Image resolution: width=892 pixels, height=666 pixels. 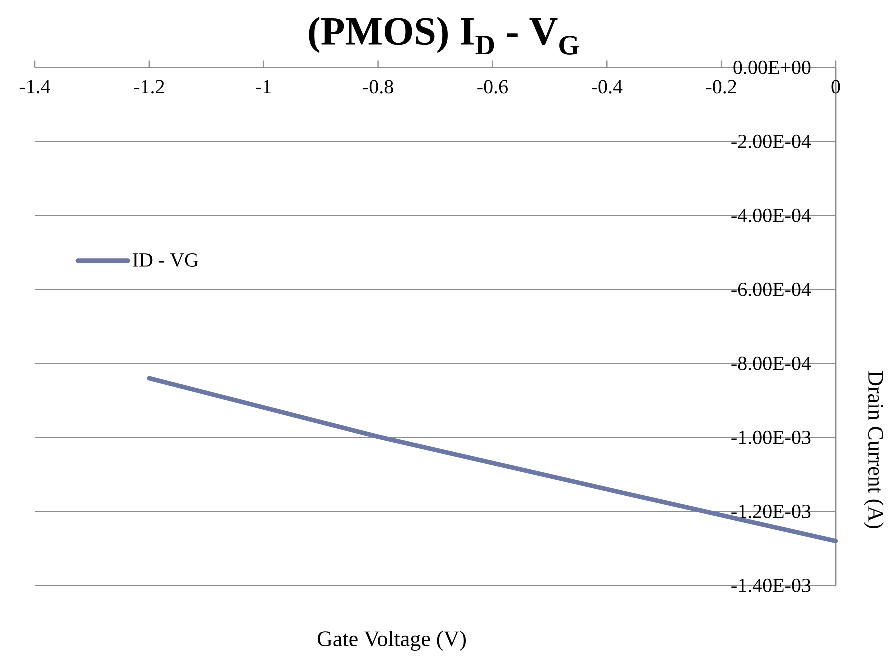 What do you see at coordinates (165, 261) in the screenshot?
I see `legend-label: ID - VG` at bounding box center [165, 261].